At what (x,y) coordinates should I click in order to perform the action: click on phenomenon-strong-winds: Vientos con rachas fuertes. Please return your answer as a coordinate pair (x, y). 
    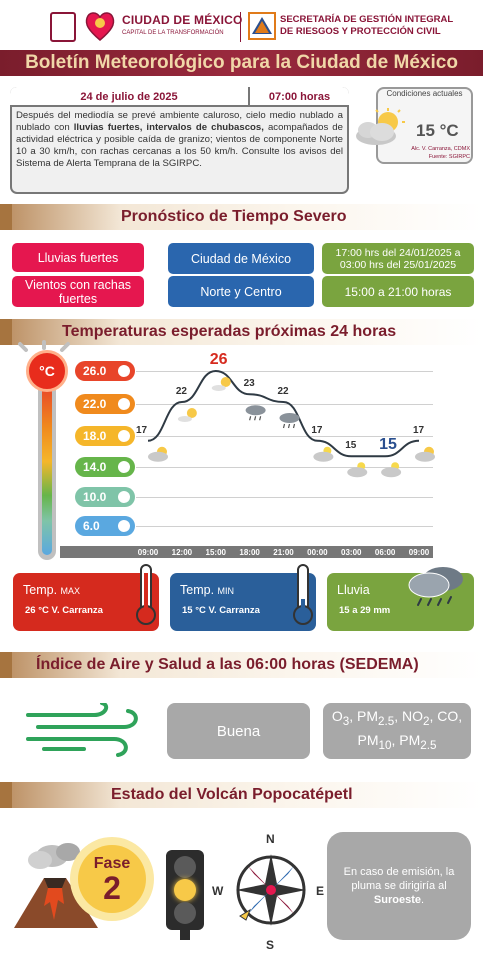
    Looking at the image, I should click on (78, 291).